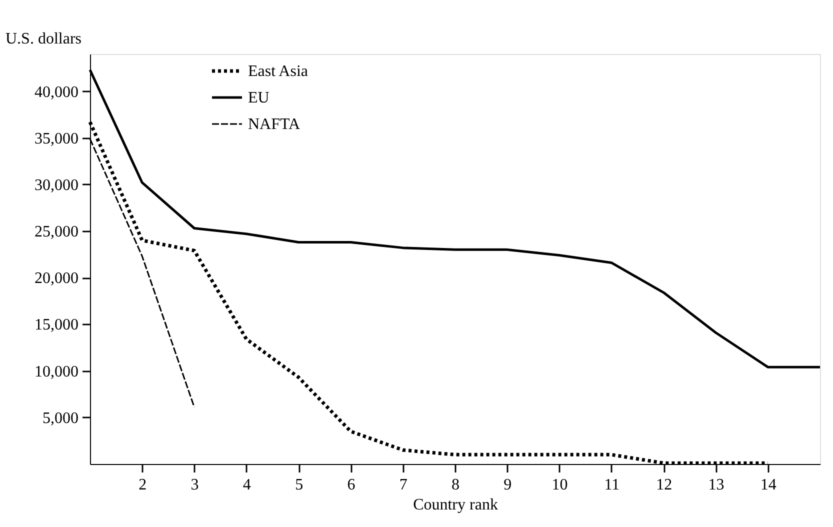 This screenshot has width=833, height=527. I want to click on y-tick-label: 35,000, so click(56, 139).